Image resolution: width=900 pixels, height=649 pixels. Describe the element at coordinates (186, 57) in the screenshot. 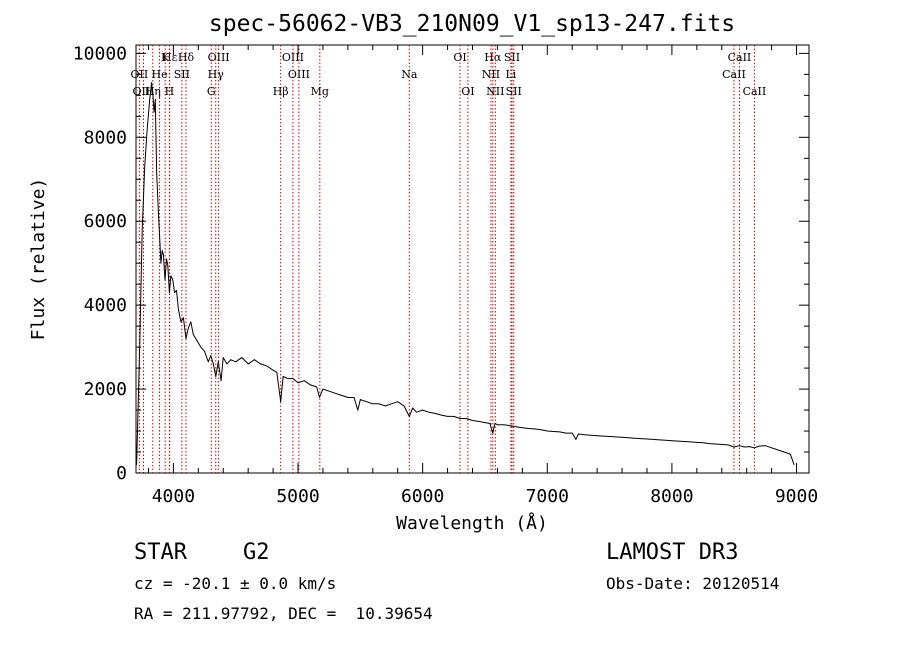

I see `spectral-line-label: Hδ` at that location.